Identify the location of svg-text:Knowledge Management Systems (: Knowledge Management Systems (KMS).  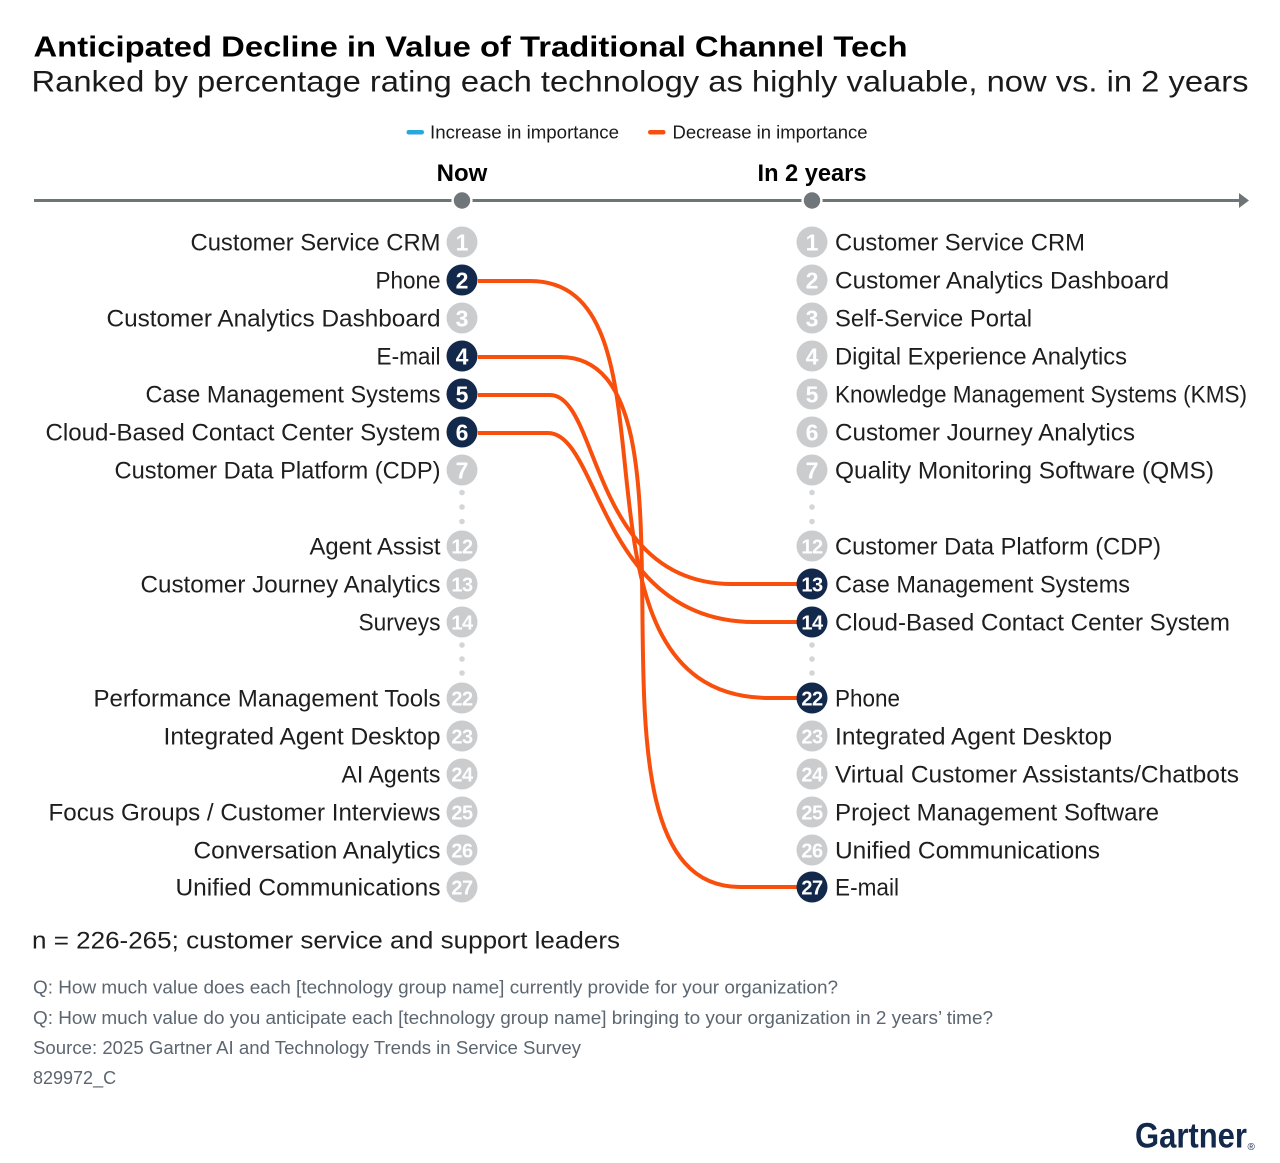
(1041, 394).